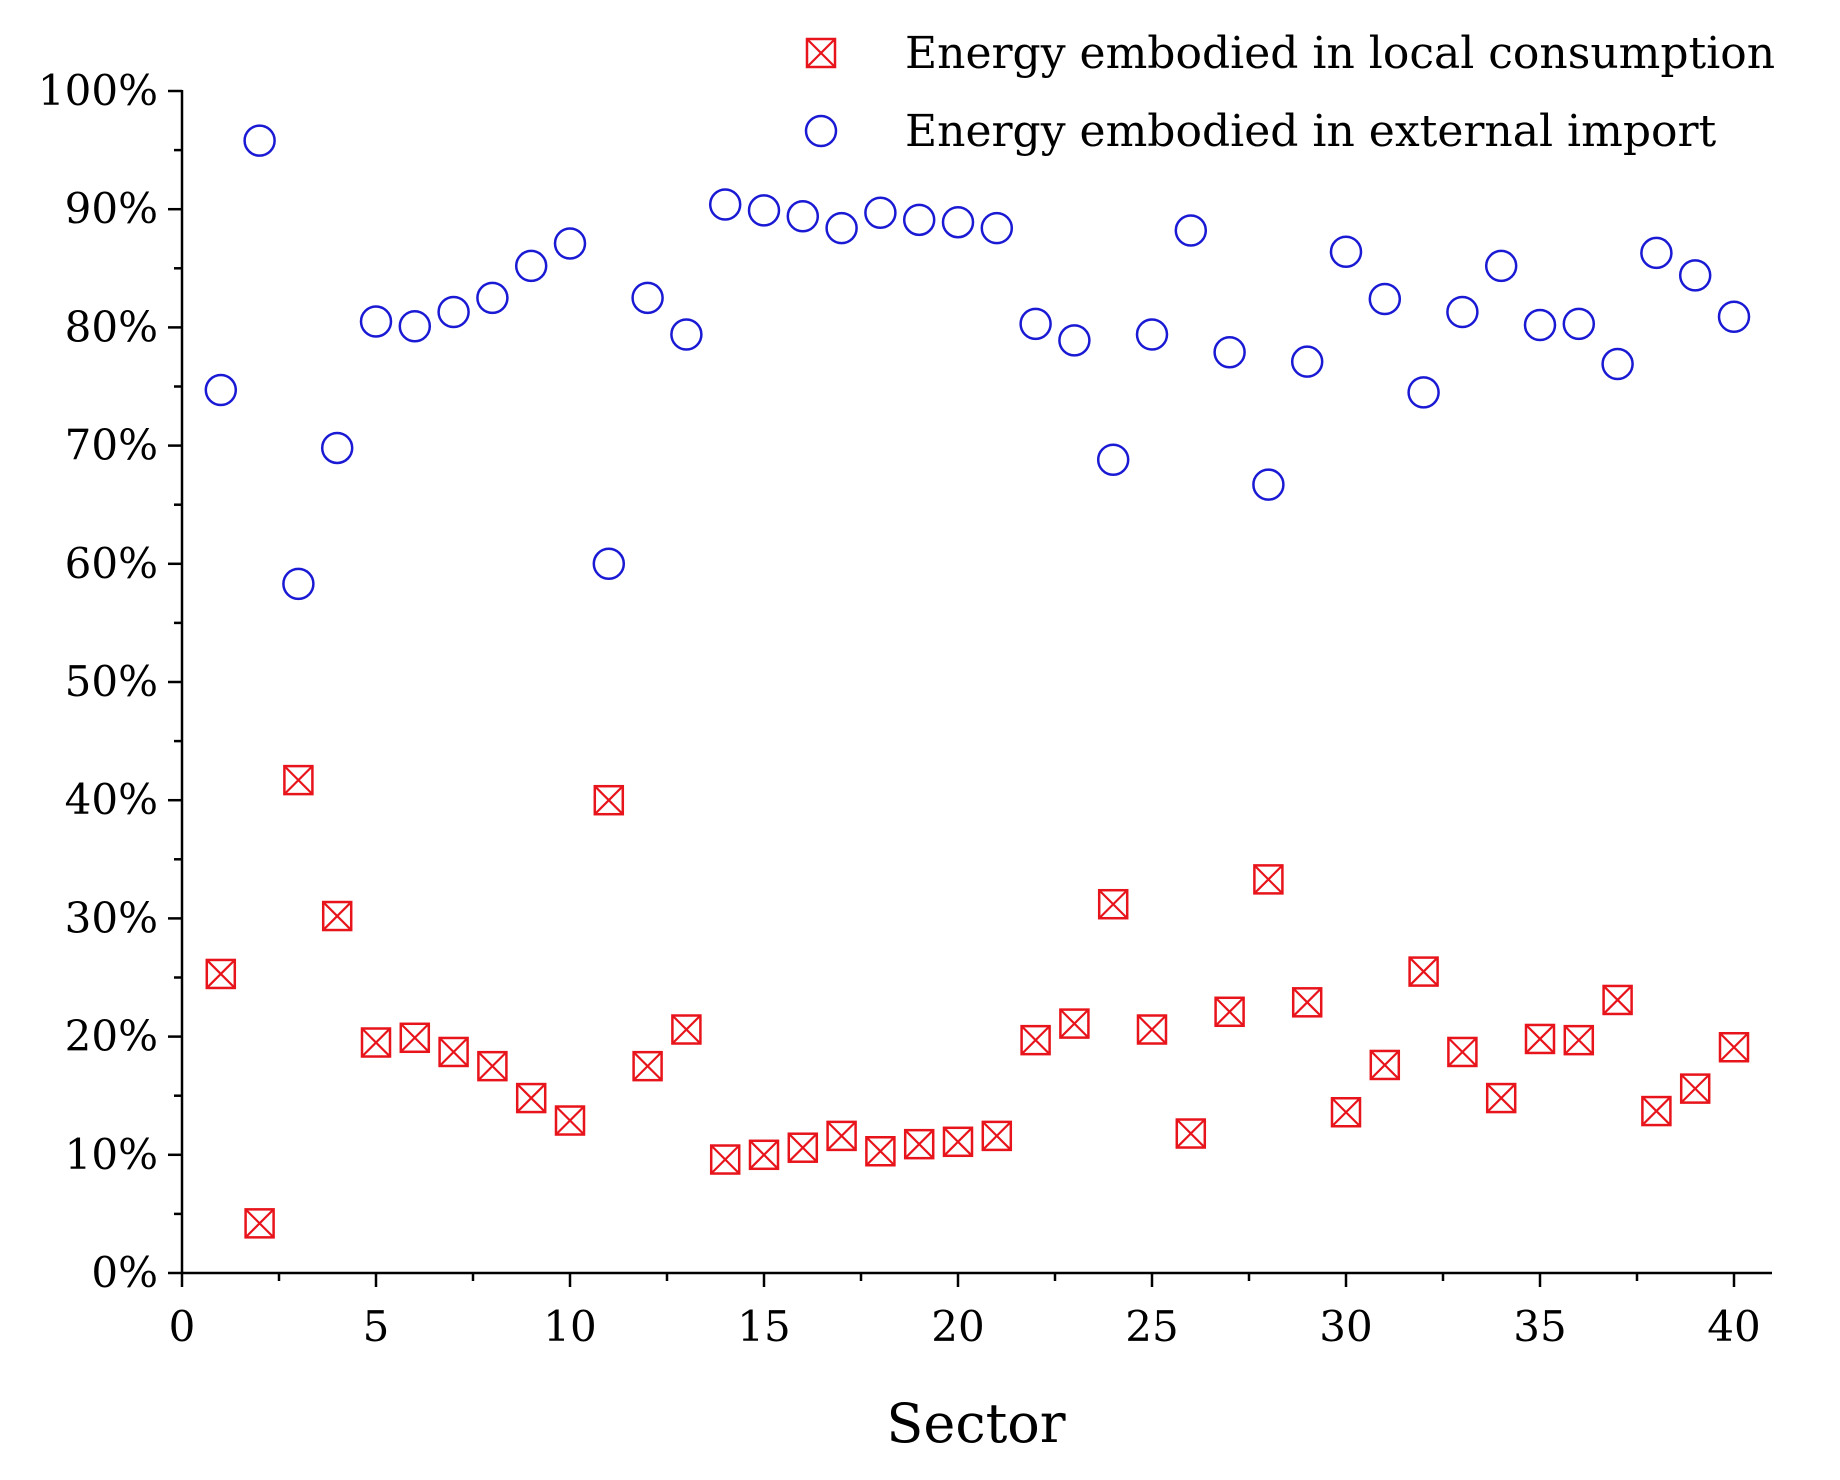 The image size is (1840, 1480). What do you see at coordinates (1151, 1326) in the screenshot?
I see `x-tick-label: 25` at bounding box center [1151, 1326].